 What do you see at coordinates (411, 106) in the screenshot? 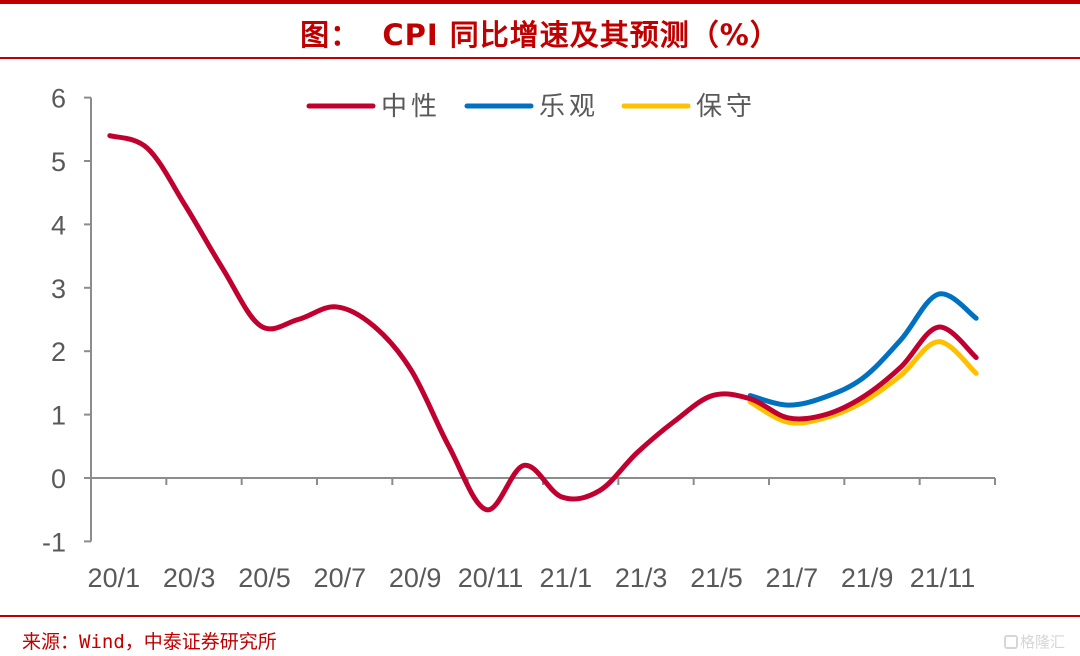
I see `legend-label-neutral: 中性` at bounding box center [411, 106].